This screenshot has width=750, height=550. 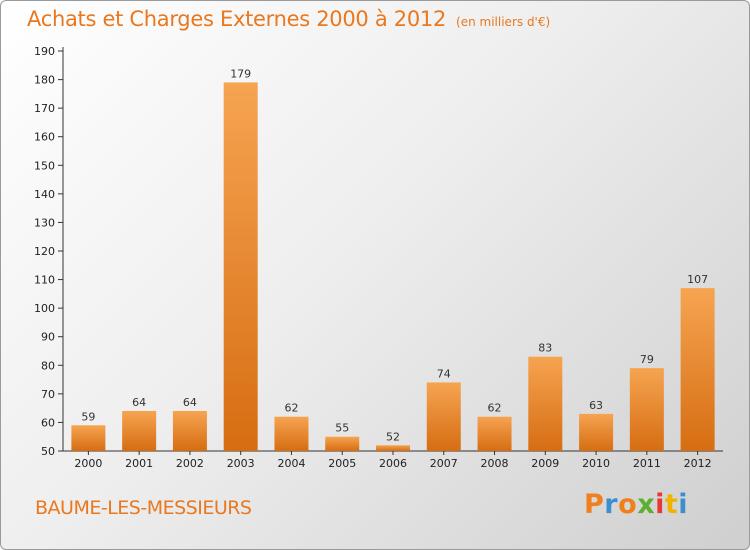 I want to click on y-tick-label: 70, so click(x=48, y=394).